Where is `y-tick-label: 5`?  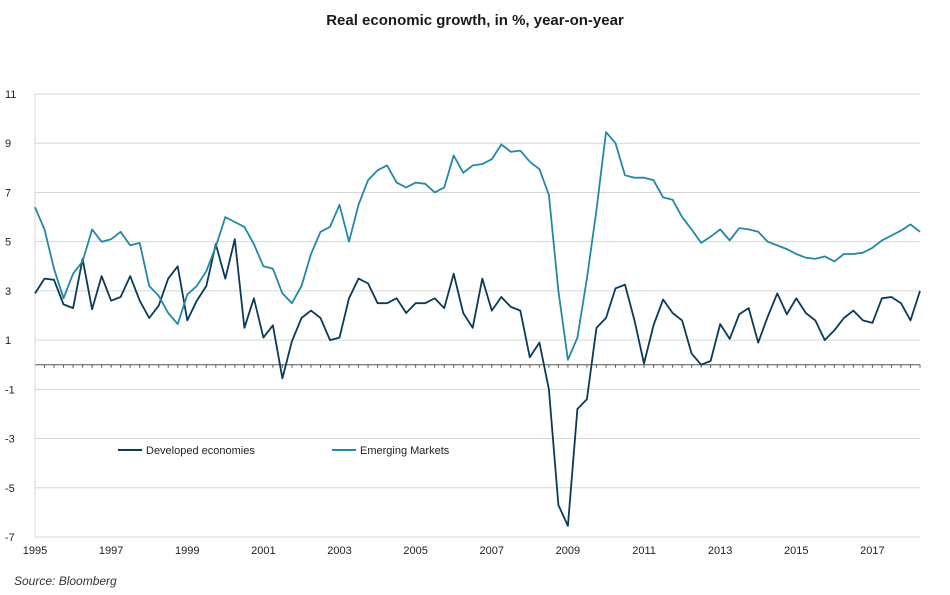
y-tick-label: 5 is located at coordinates (8, 243).